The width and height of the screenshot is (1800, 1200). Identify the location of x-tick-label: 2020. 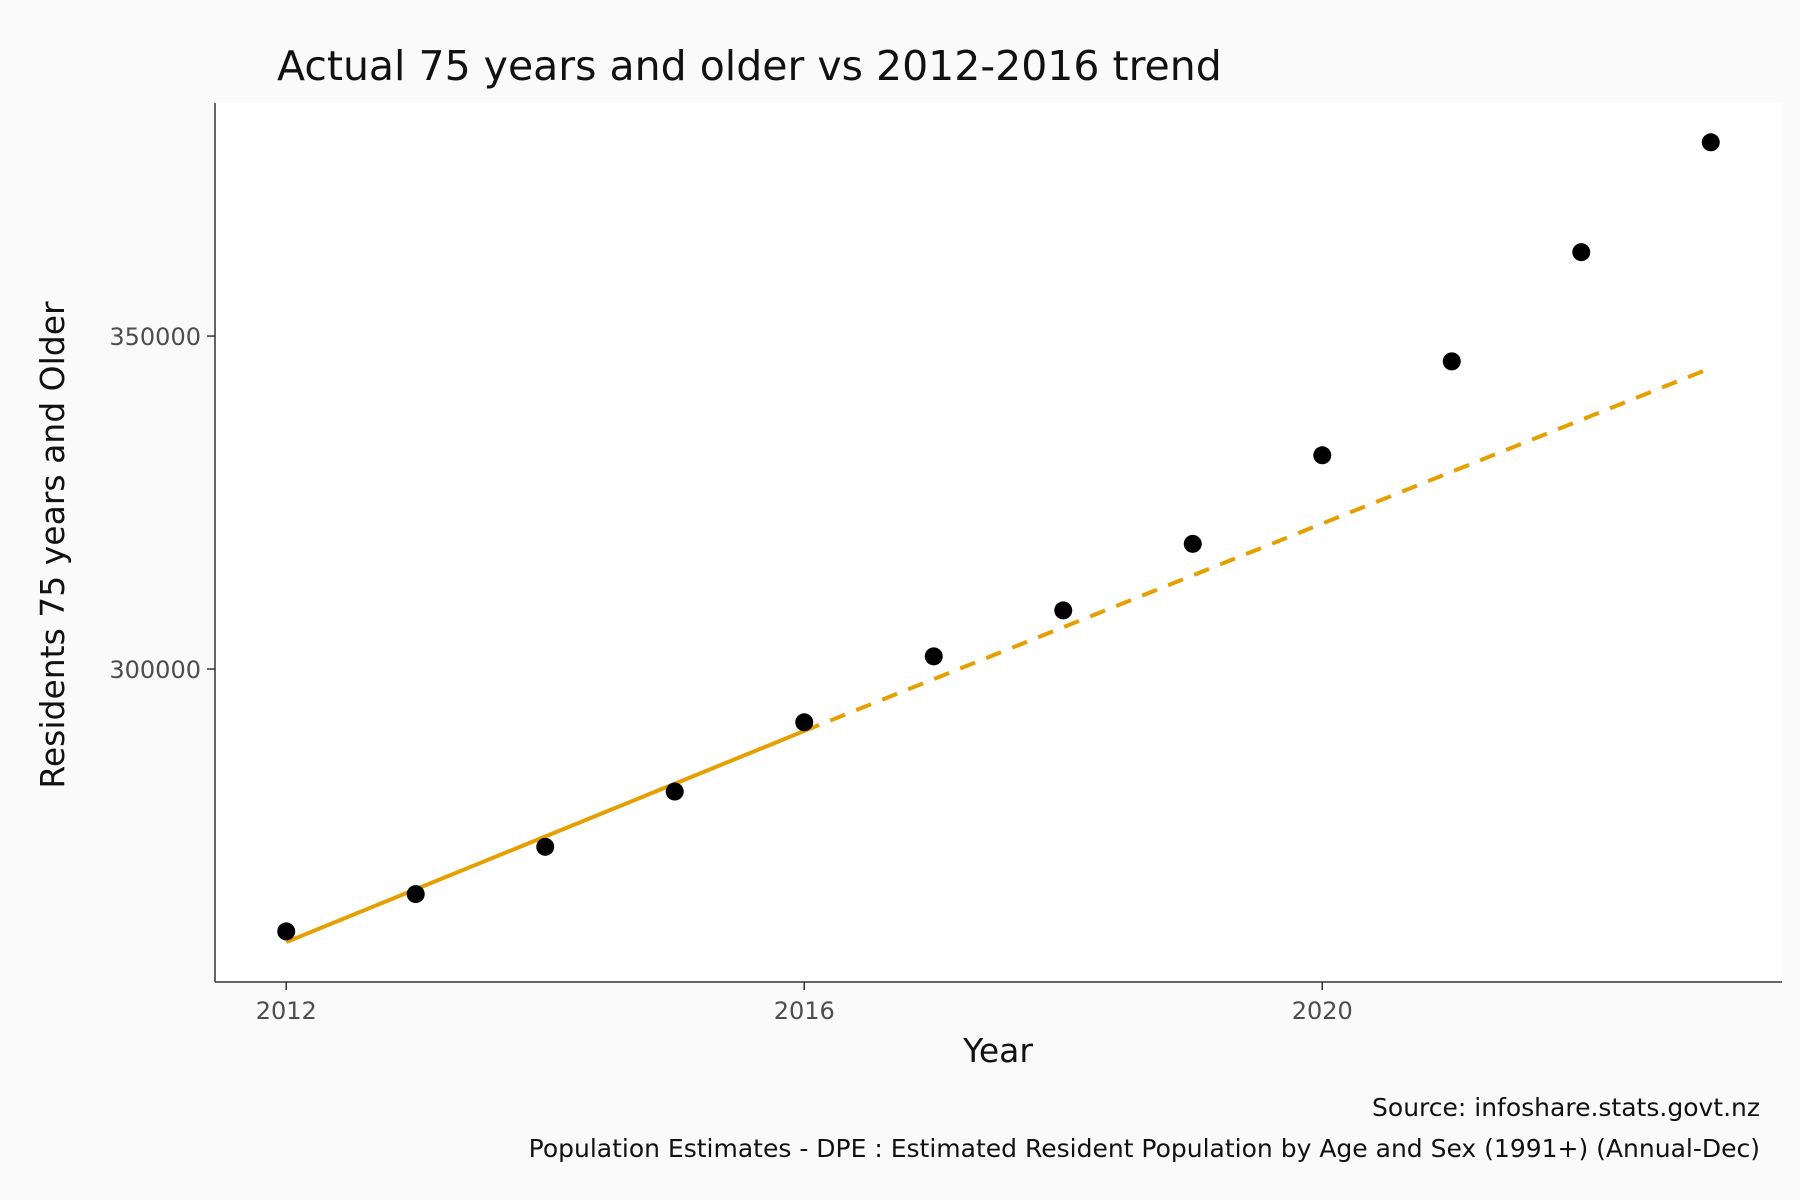
(1322, 1011).